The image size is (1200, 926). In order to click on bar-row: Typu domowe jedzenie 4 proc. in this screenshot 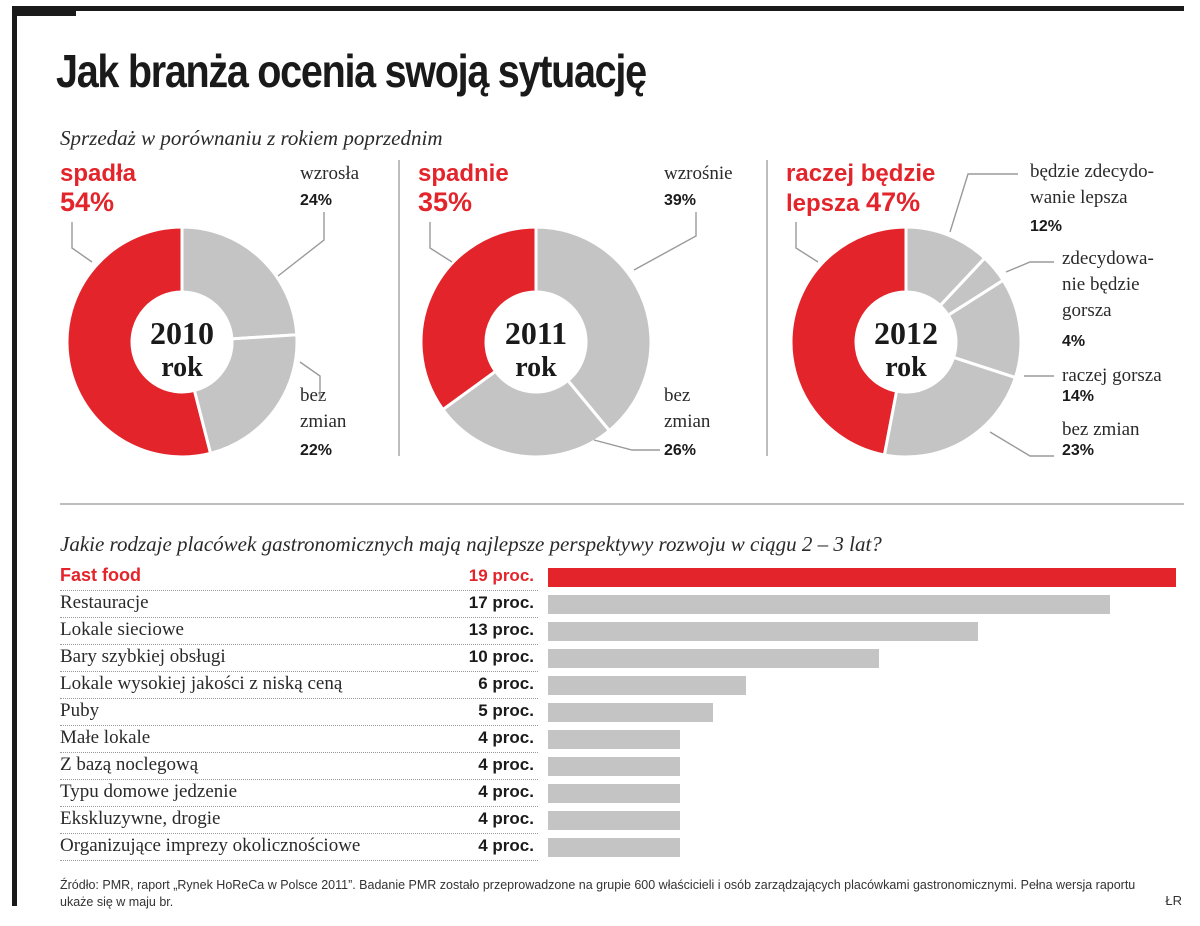, I will do `click(622, 793)`.